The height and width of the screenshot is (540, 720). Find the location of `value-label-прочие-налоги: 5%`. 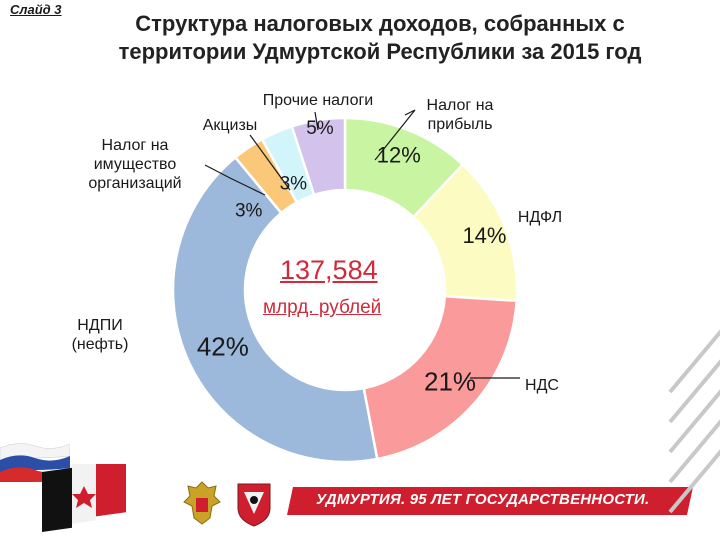

value-label-прочие-налоги: 5% is located at coordinates (320, 128).